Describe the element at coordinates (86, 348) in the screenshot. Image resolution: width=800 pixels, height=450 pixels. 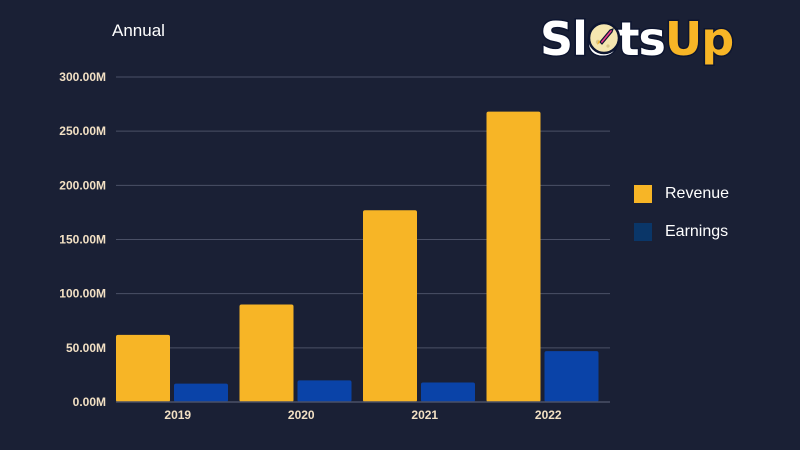
I see `y-tick-label: 50.00M` at that location.